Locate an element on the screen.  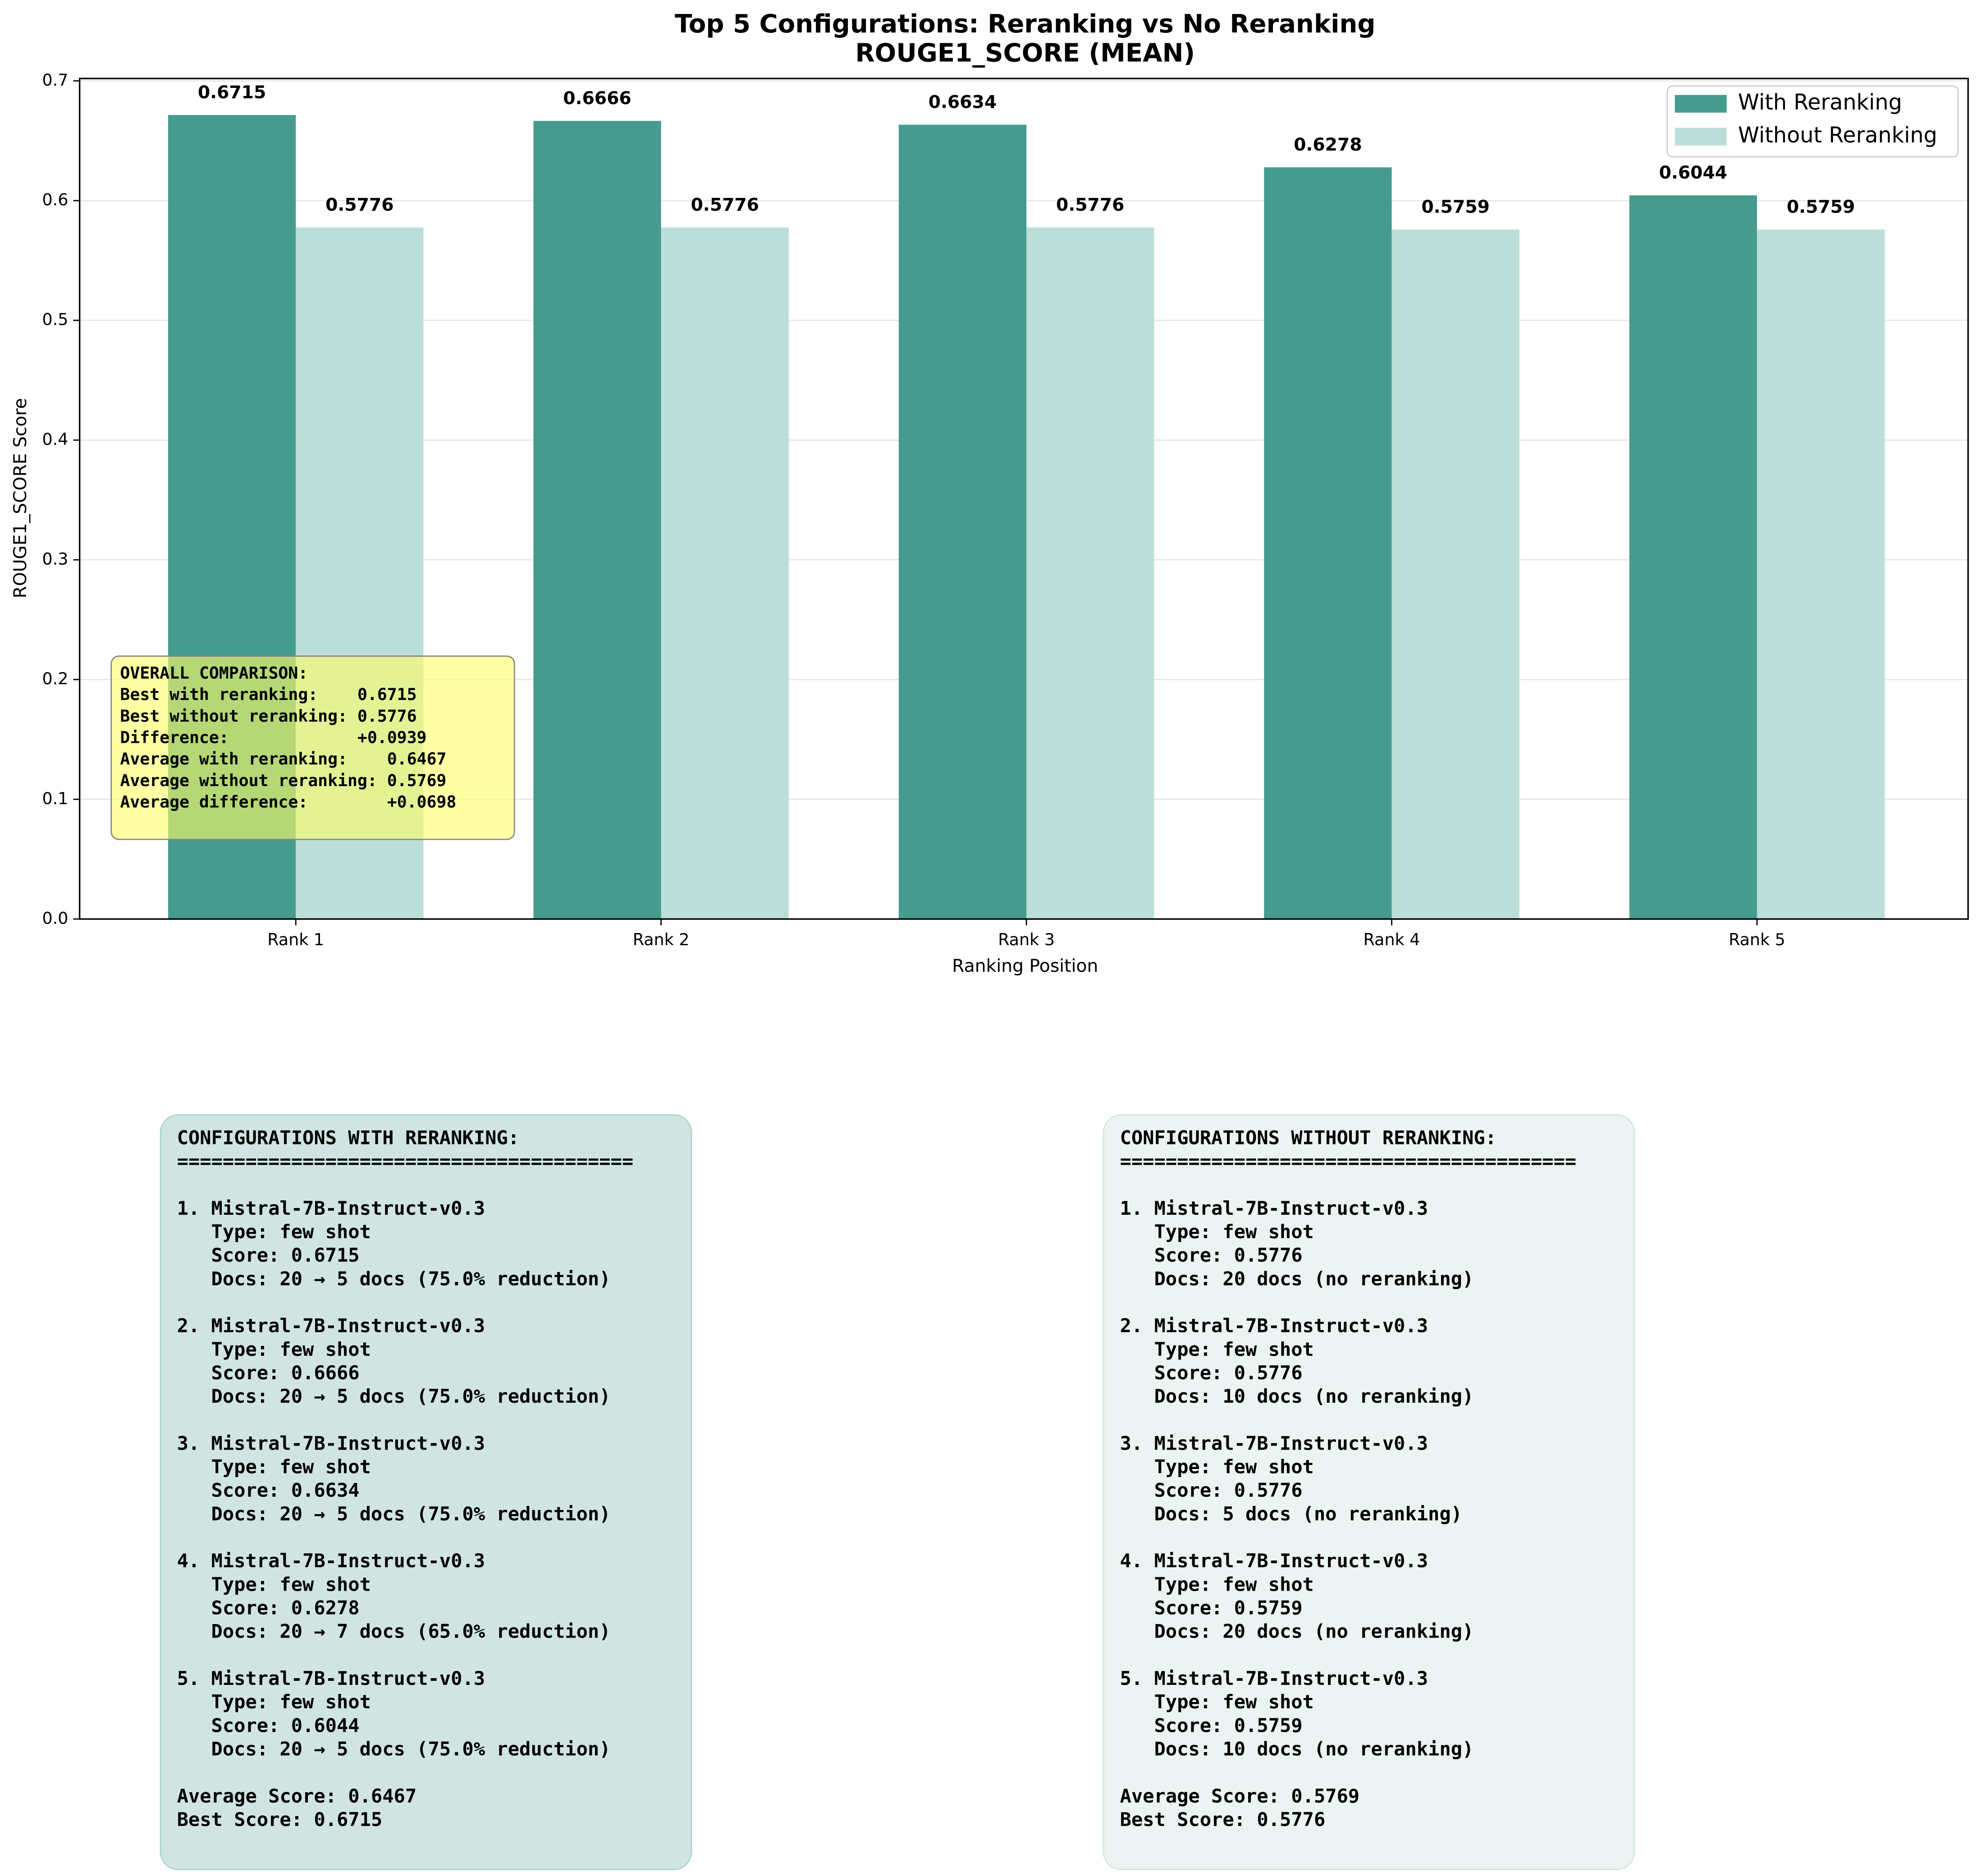
config-line: Docs: 20 → 7 docs (65.0% reduction) is located at coordinates (394, 1631).